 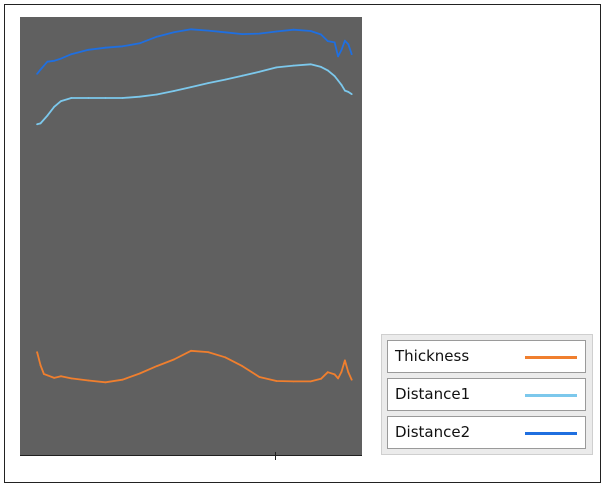 What do you see at coordinates (194, 51) in the screenshot?
I see `series-line-distance2` at bounding box center [194, 51].